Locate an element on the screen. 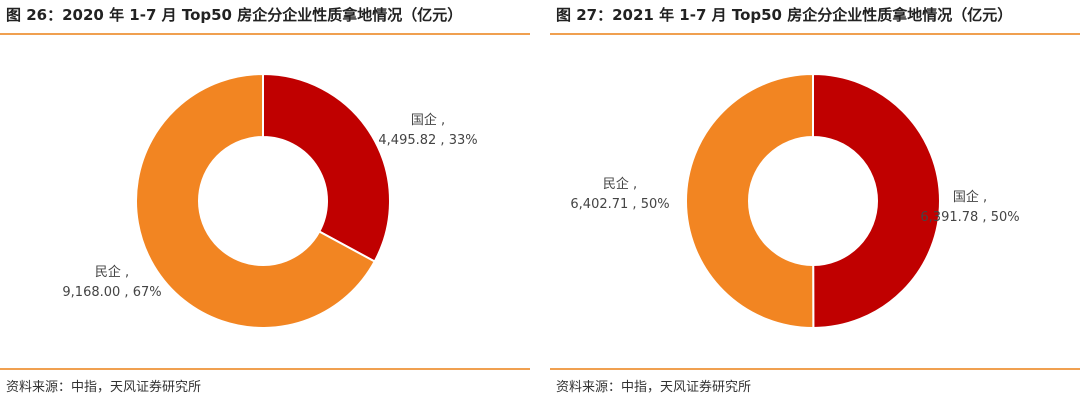  label-soe-value: 6,391.78 , 50% is located at coordinates (969, 217).